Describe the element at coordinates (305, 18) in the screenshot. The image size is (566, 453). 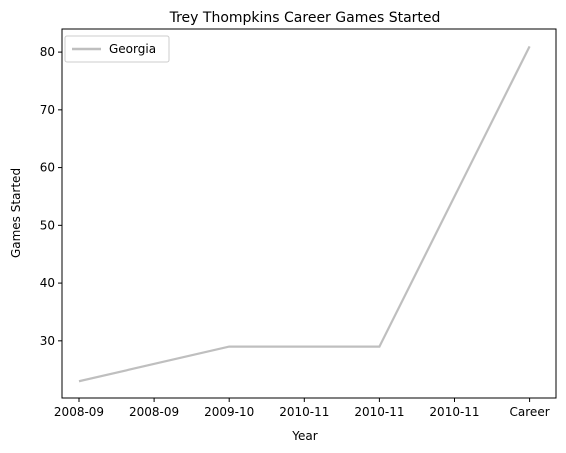
I see `chart-title: Trey Thompkins Career Games Started` at that location.